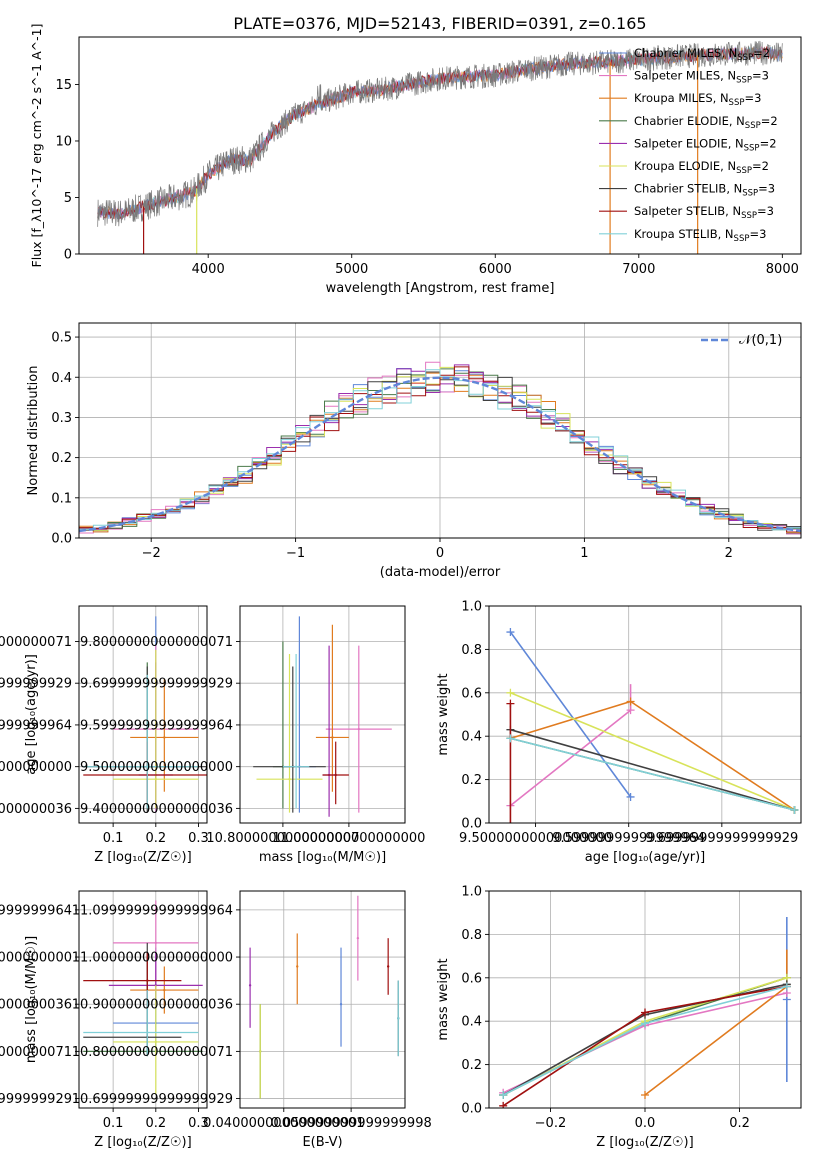 Image resolution: width=819 pixels, height=1170 pixels. What do you see at coordinates (760, 340) in the screenshot?
I see `legend-label: 𝒩(0,1)` at bounding box center [760, 340].